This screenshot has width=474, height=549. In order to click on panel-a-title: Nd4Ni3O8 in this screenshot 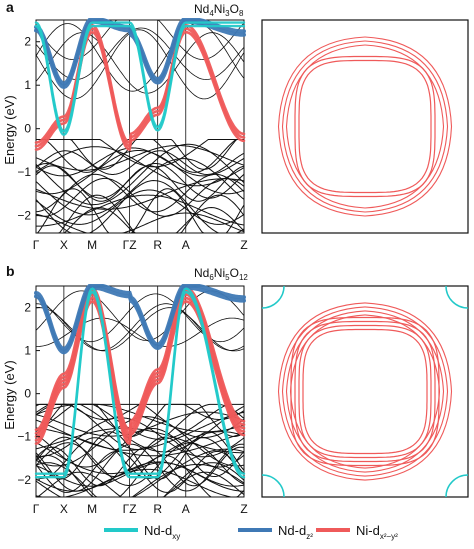, I will do `click(219, 10)`.